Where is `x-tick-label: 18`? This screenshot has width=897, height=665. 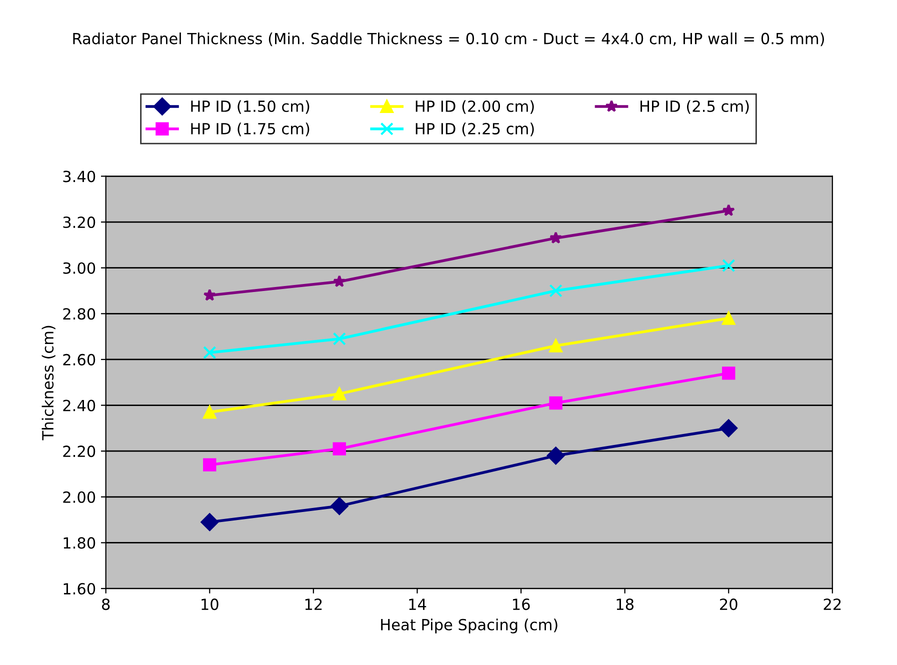
x-tick-label: 18 is located at coordinates (625, 604).